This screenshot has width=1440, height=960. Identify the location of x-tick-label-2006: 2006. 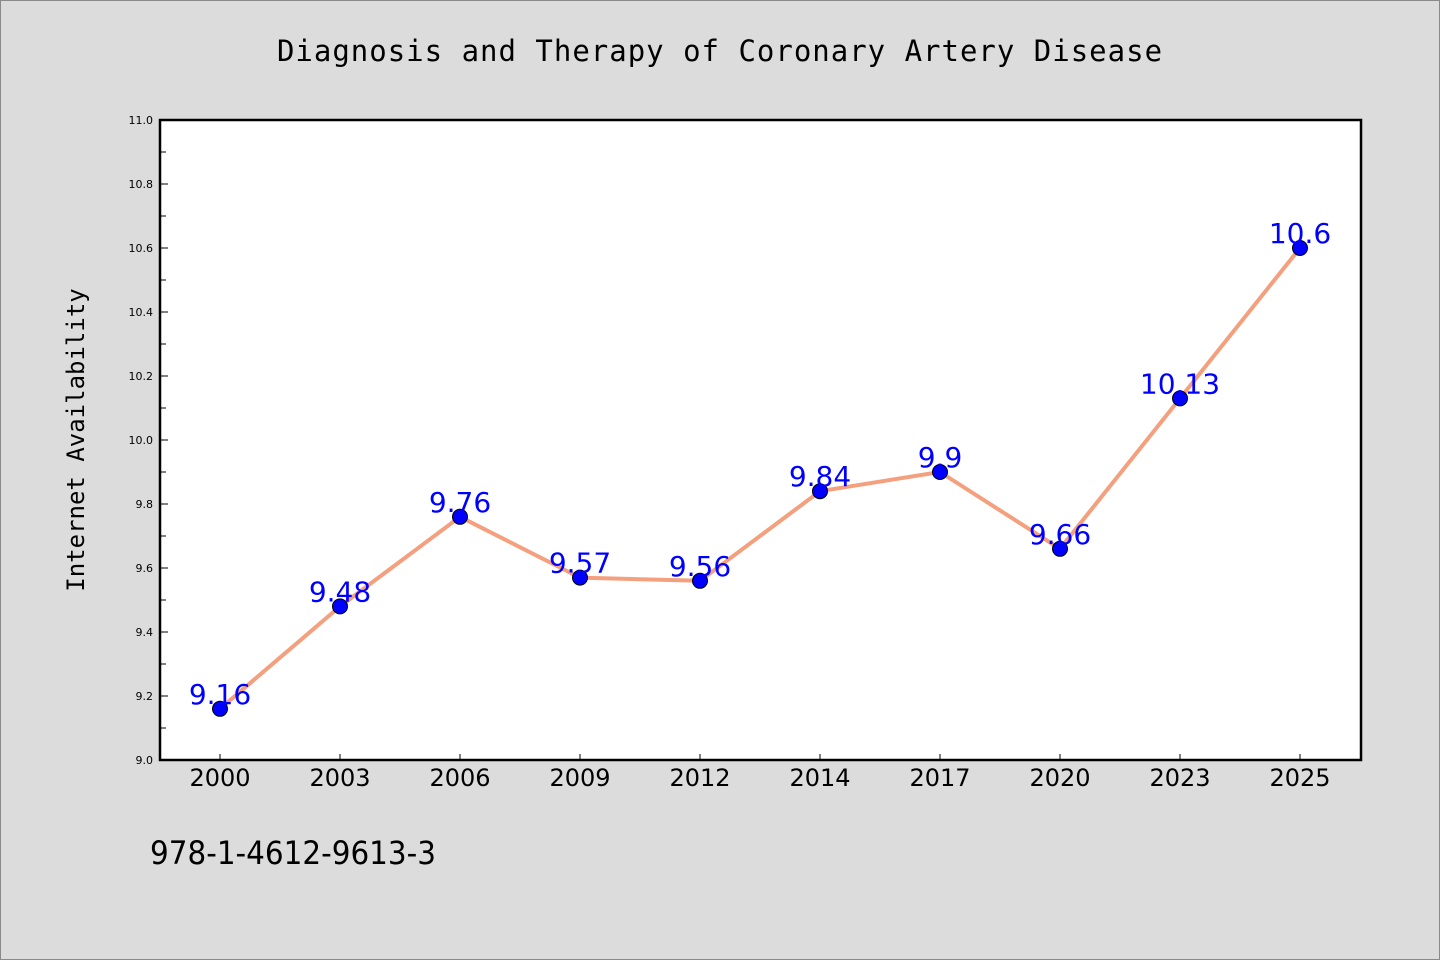
(459, 778).